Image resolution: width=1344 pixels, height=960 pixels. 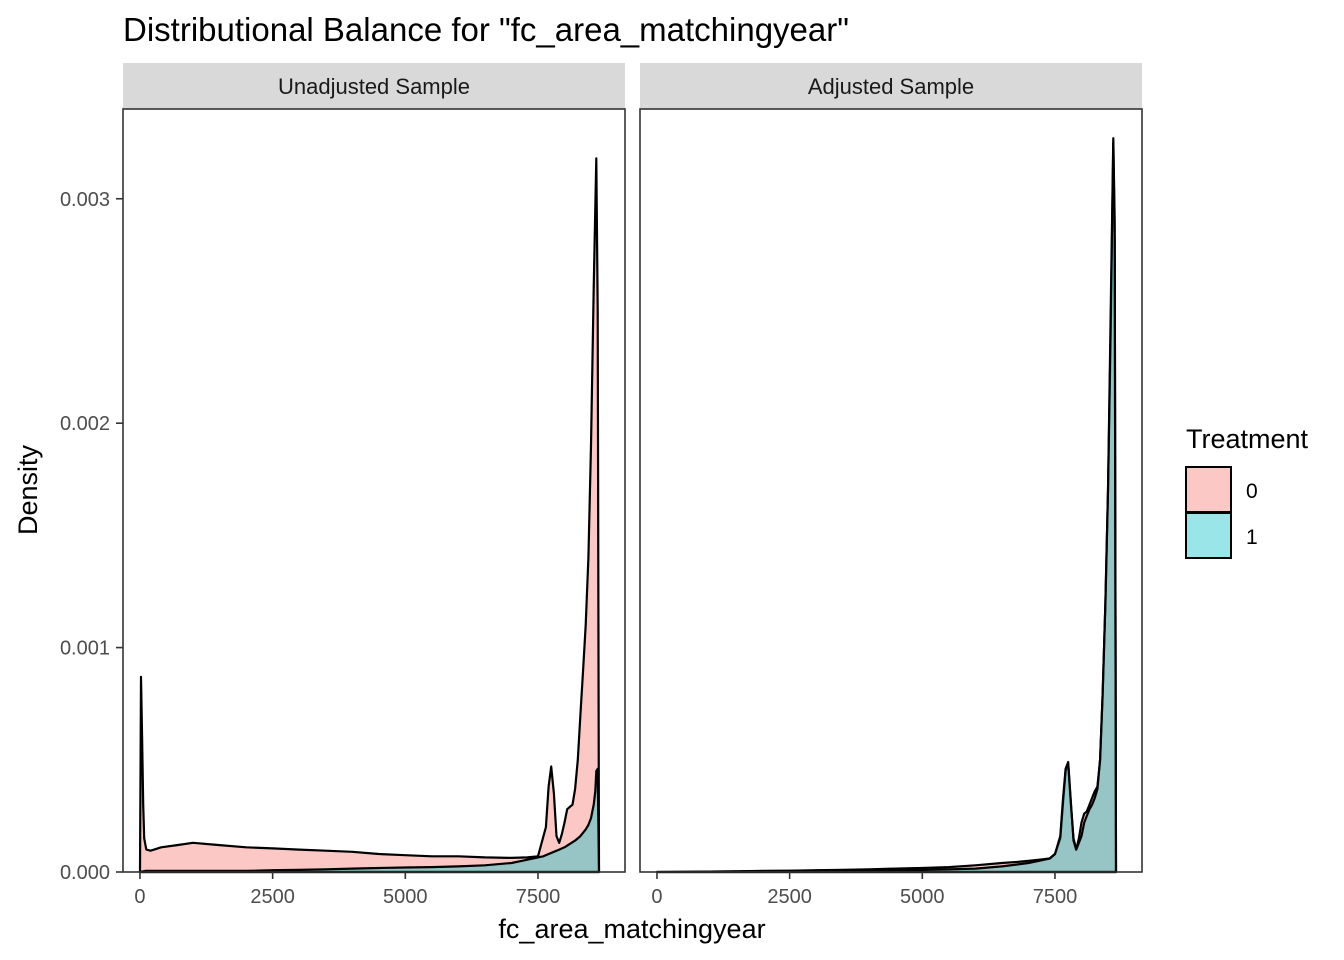 What do you see at coordinates (347, 890) in the screenshot?
I see `x-axis-unadjusted: 0 2500 5000 7500` at bounding box center [347, 890].